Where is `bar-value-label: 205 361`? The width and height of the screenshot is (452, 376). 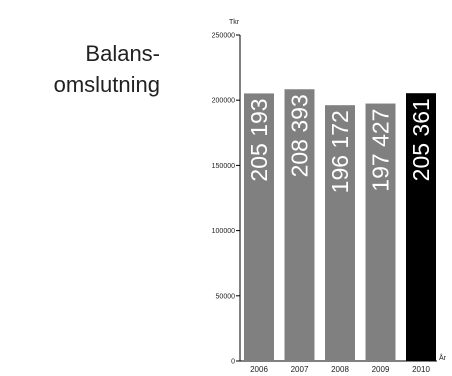 bar-value-label: 205 361 is located at coordinates (421, 139).